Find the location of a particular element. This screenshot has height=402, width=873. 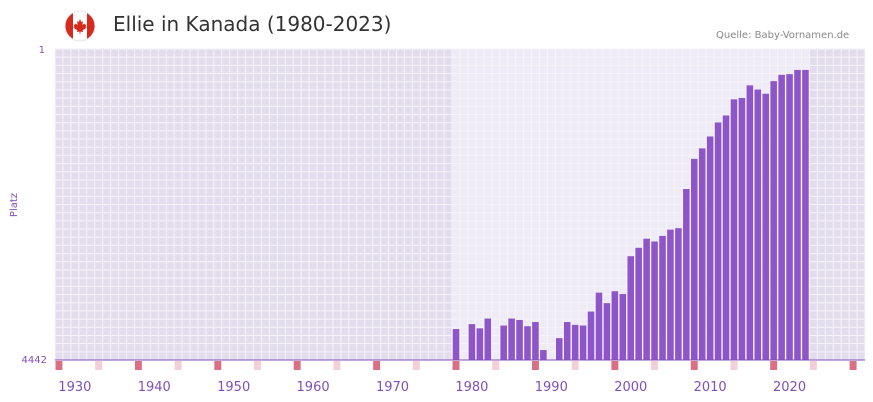

x-tick-label: 2020 is located at coordinates (789, 387).